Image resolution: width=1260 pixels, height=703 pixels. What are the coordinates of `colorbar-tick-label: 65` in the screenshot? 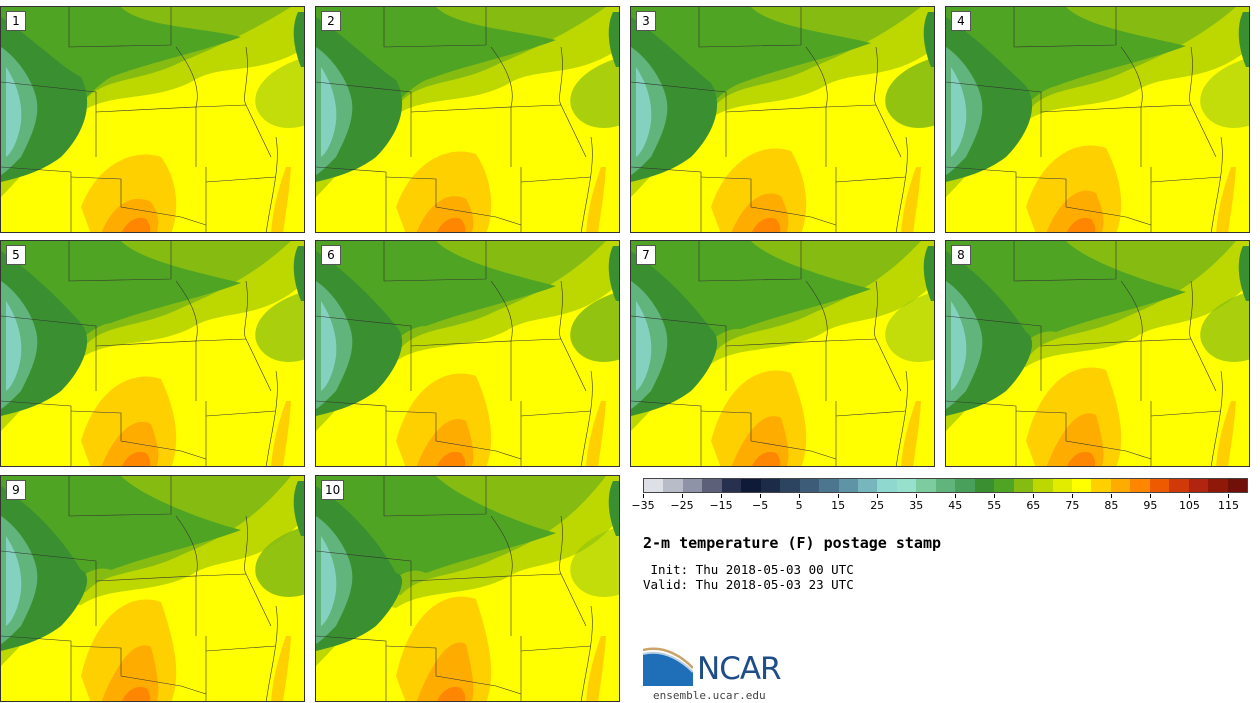 It's located at (1033, 505).